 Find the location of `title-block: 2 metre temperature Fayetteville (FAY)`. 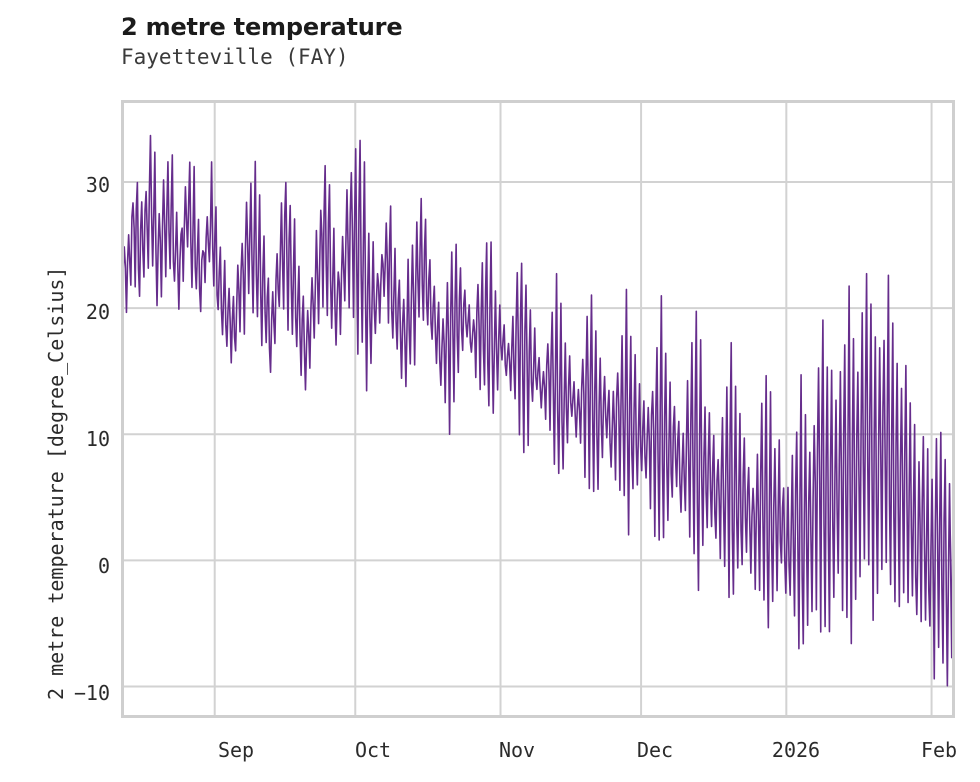

title-block: 2 metre temperature Fayetteville (FAY) is located at coordinates (471, 42).